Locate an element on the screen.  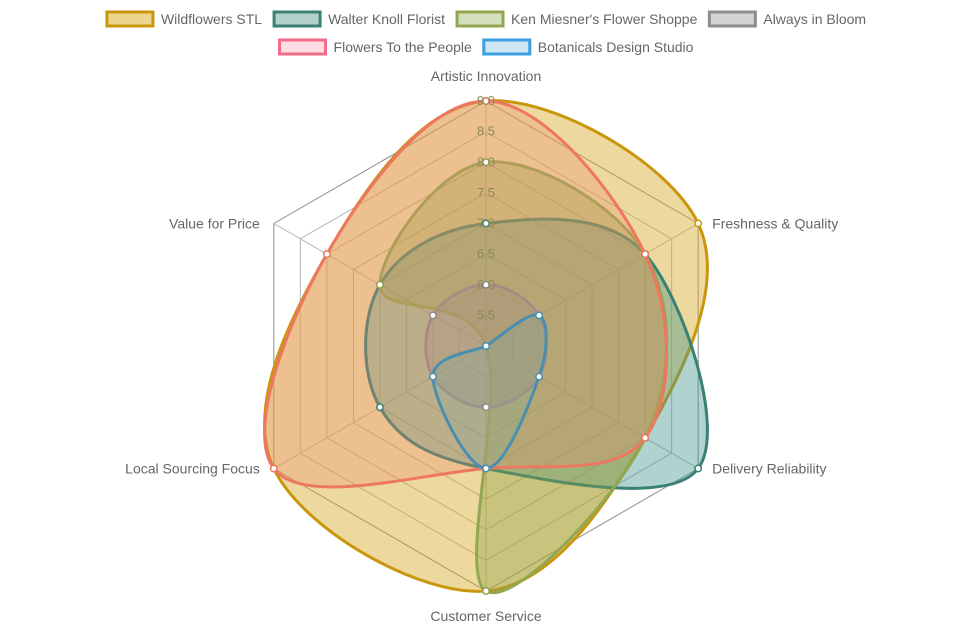
tick-label: 6.0 is located at coordinates (486, 284).